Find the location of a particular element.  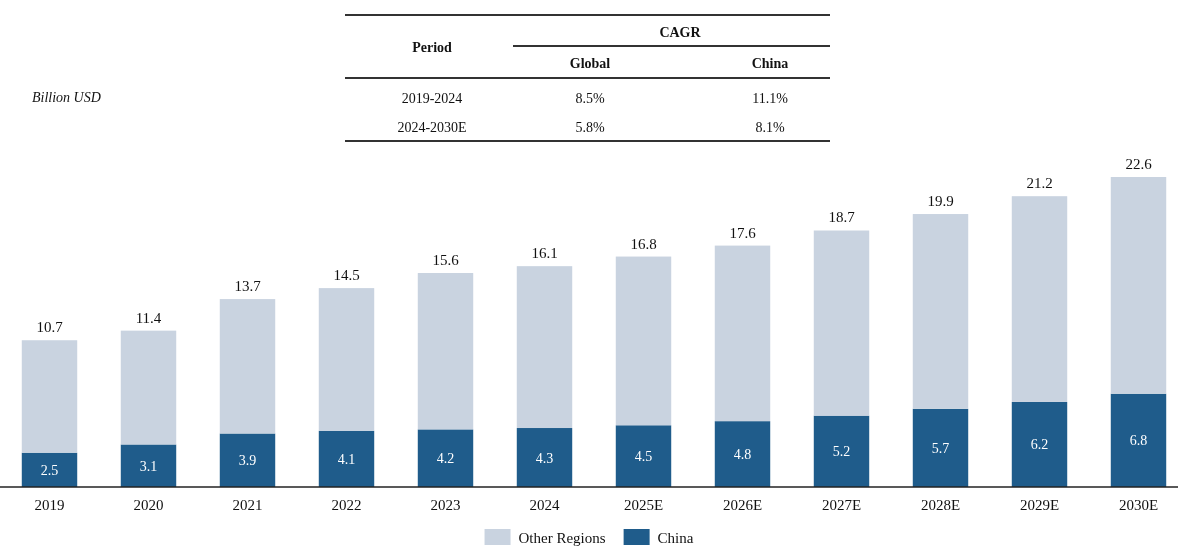

total-label: 19.9 is located at coordinates (940, 201).